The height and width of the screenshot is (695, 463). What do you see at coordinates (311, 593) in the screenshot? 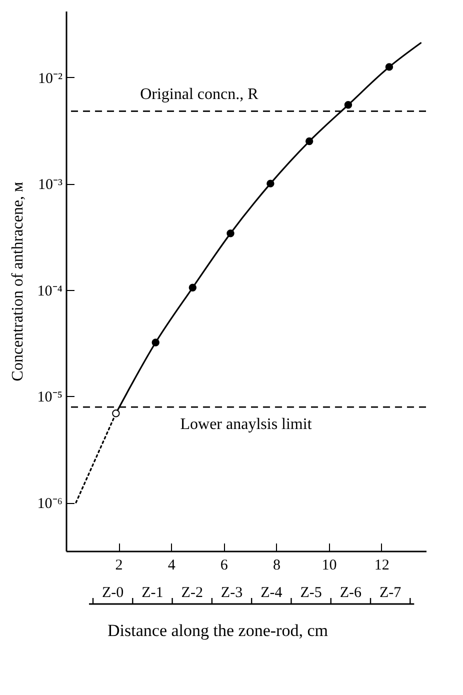
I see `text: Z-5` at bounding box center [311, 593].